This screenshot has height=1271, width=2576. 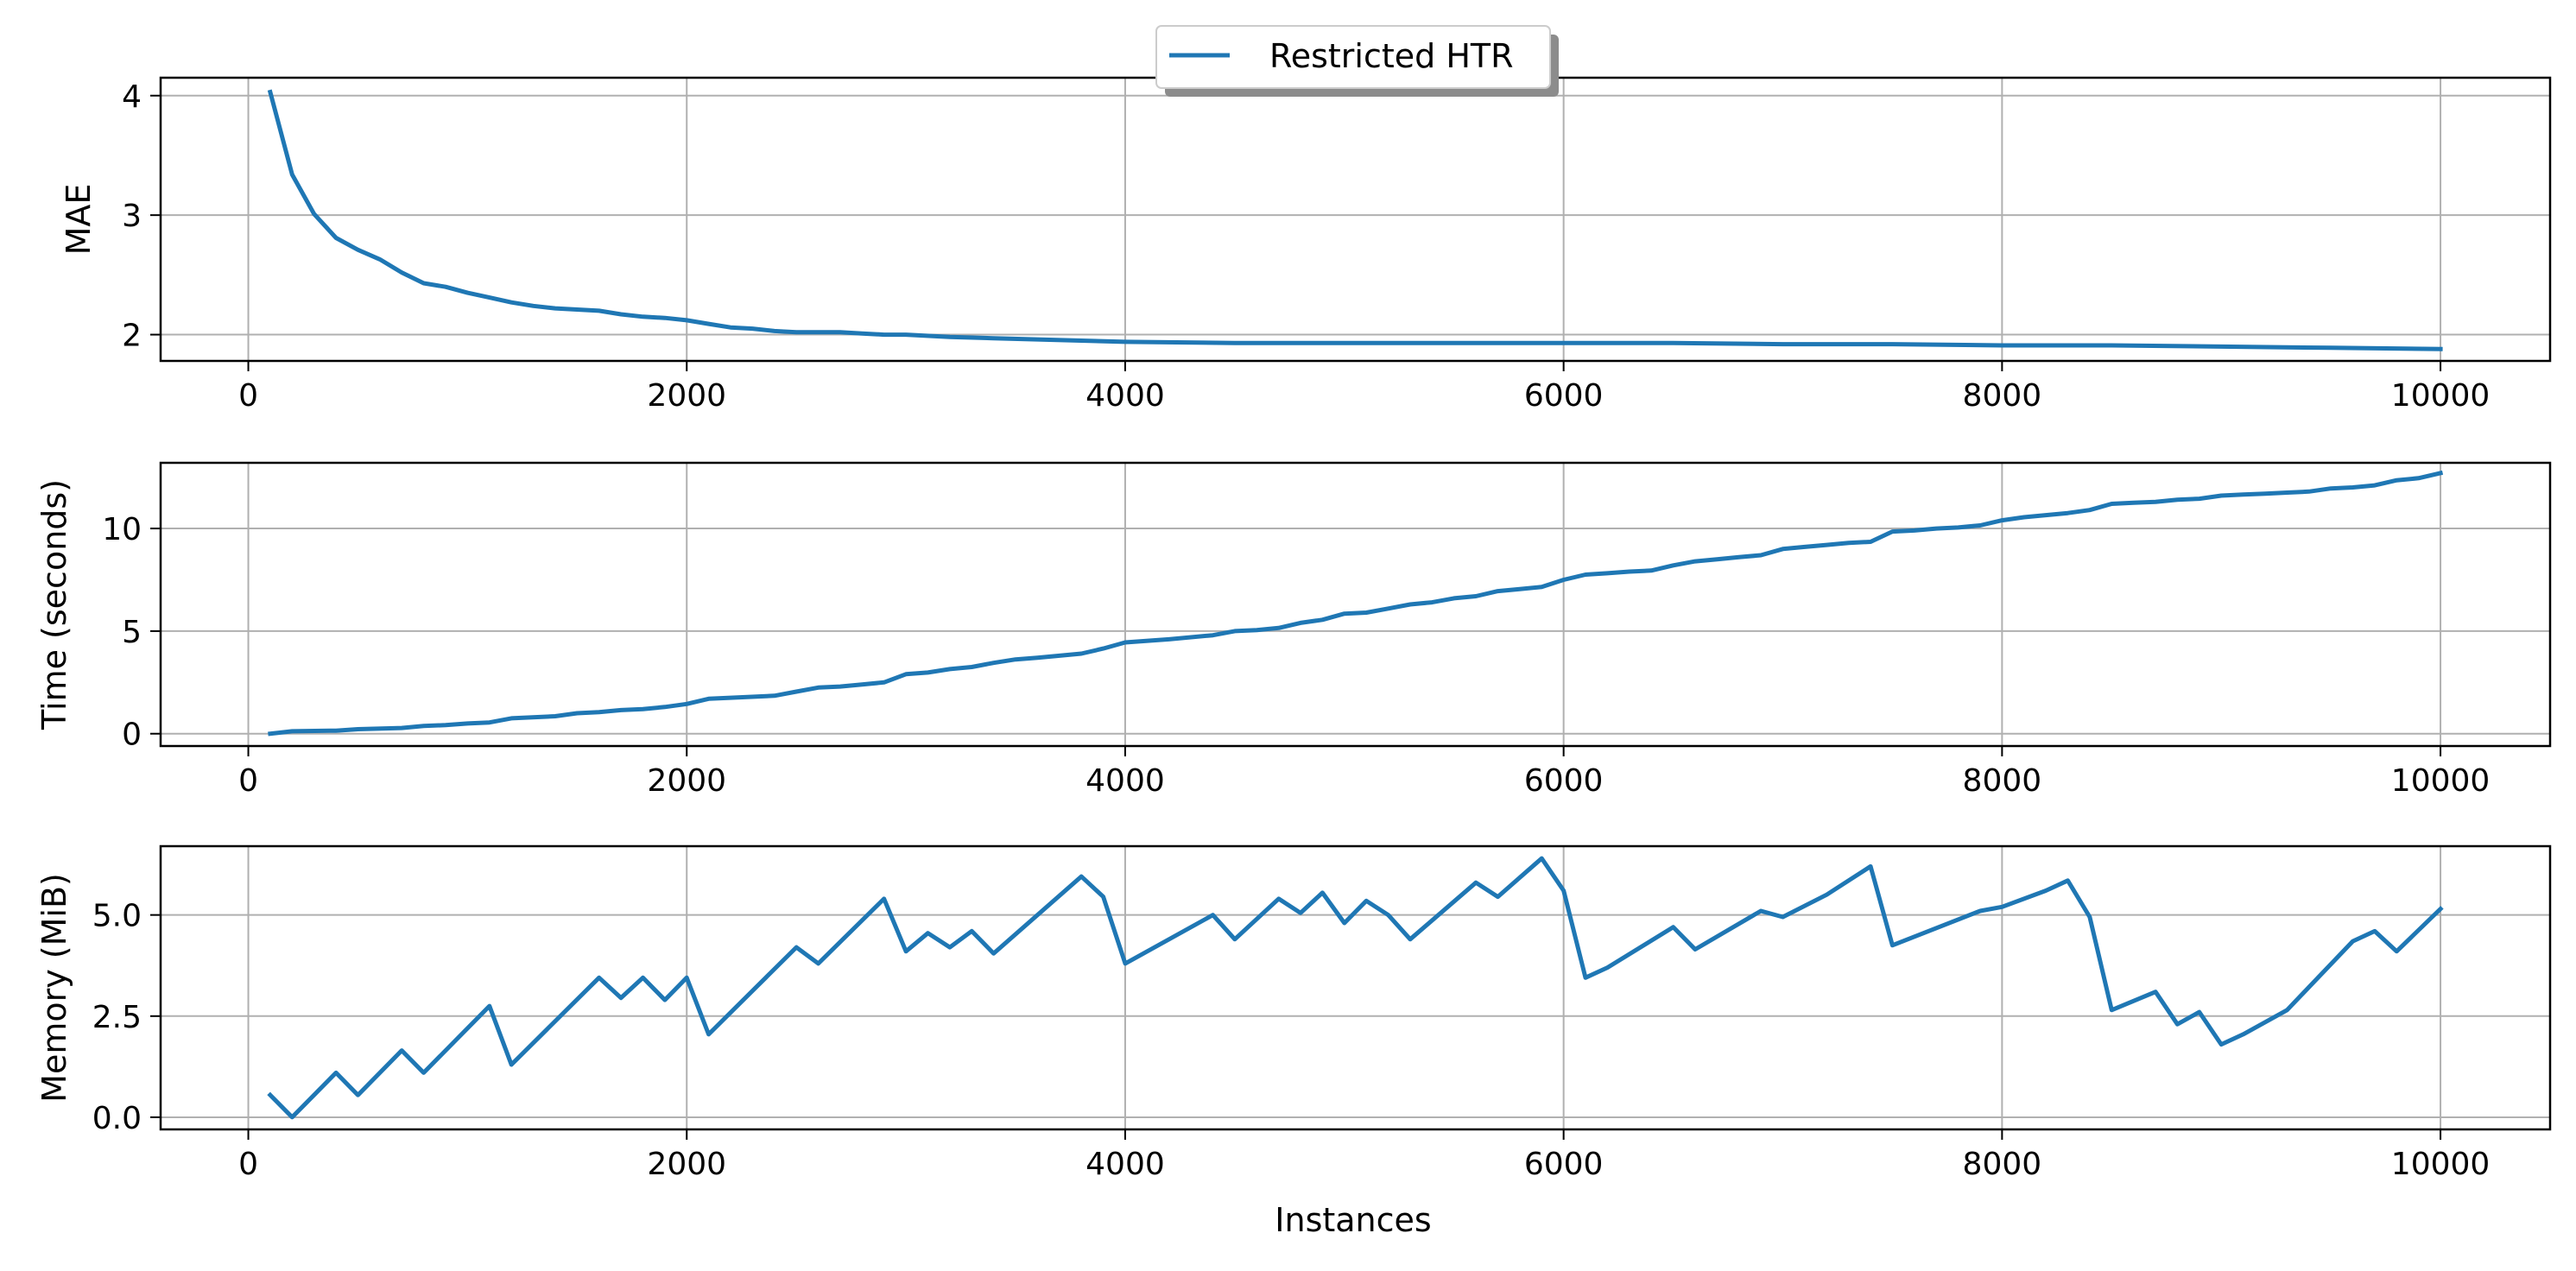 I want to click on y-tick-label: 2, so click(x=132, y=336).